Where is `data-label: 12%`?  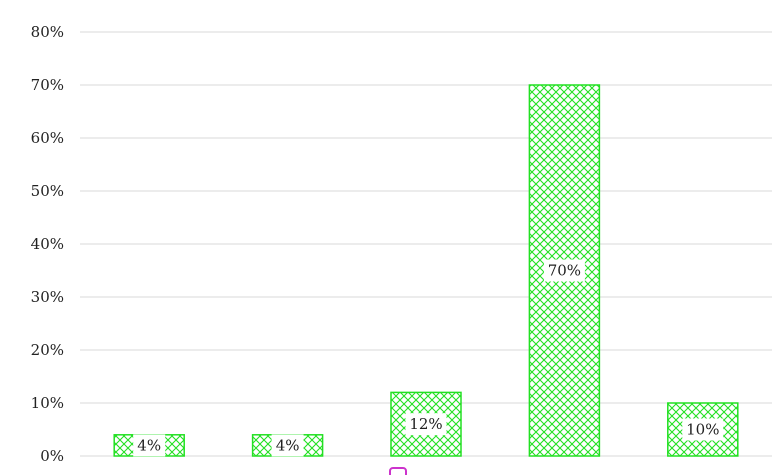 data-label: 12% is located at coordinates (425, 424).